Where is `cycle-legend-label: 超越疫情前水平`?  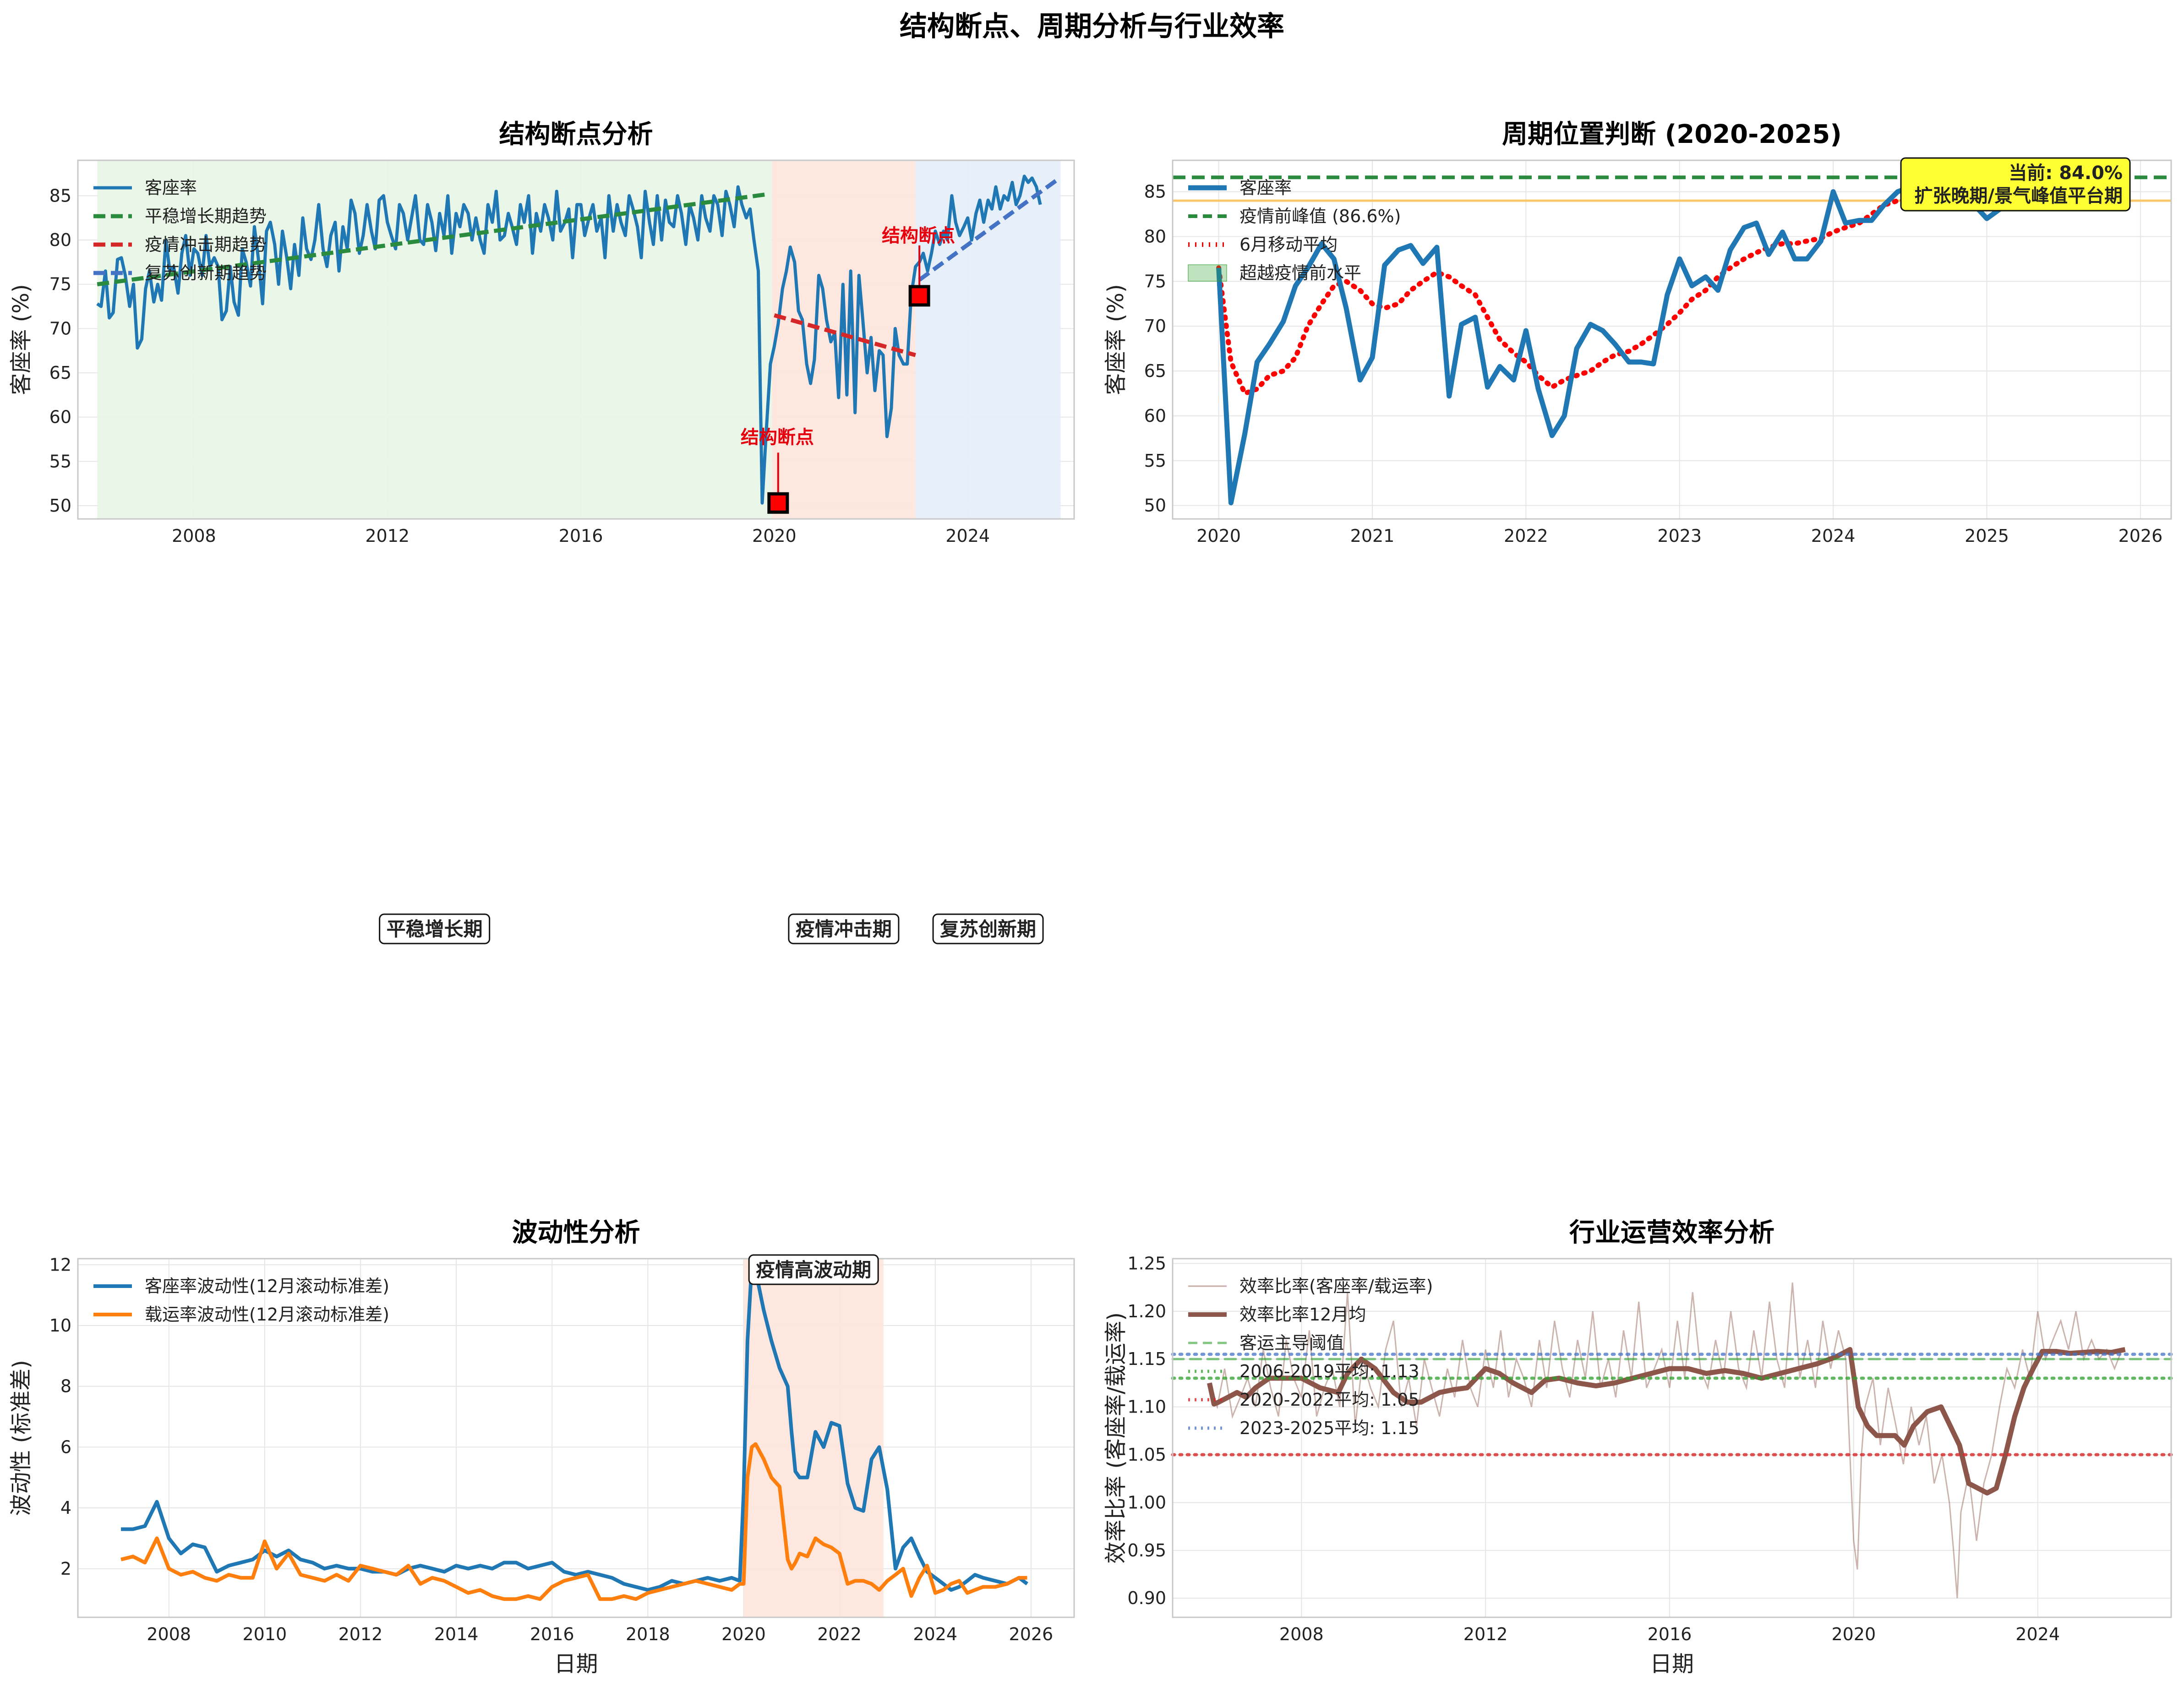 cycle-legend-label: 超越疫情前水平 is located at coordinates (1300, 273).